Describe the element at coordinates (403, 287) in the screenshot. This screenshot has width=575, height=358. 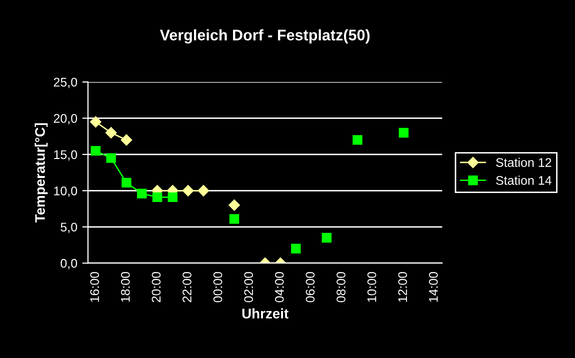
I see `x-tick-label: 12:00` at that location.